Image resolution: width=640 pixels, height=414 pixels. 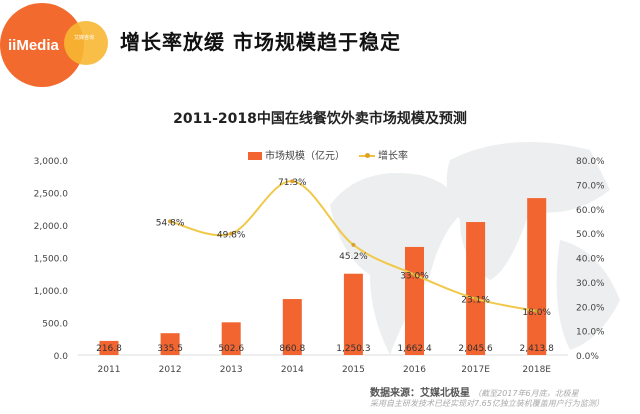 What do you see at coordinates (51, 162) in the screenshot?
I see `y-tick-label: 3,000.0` at bounding box center [51, 162].